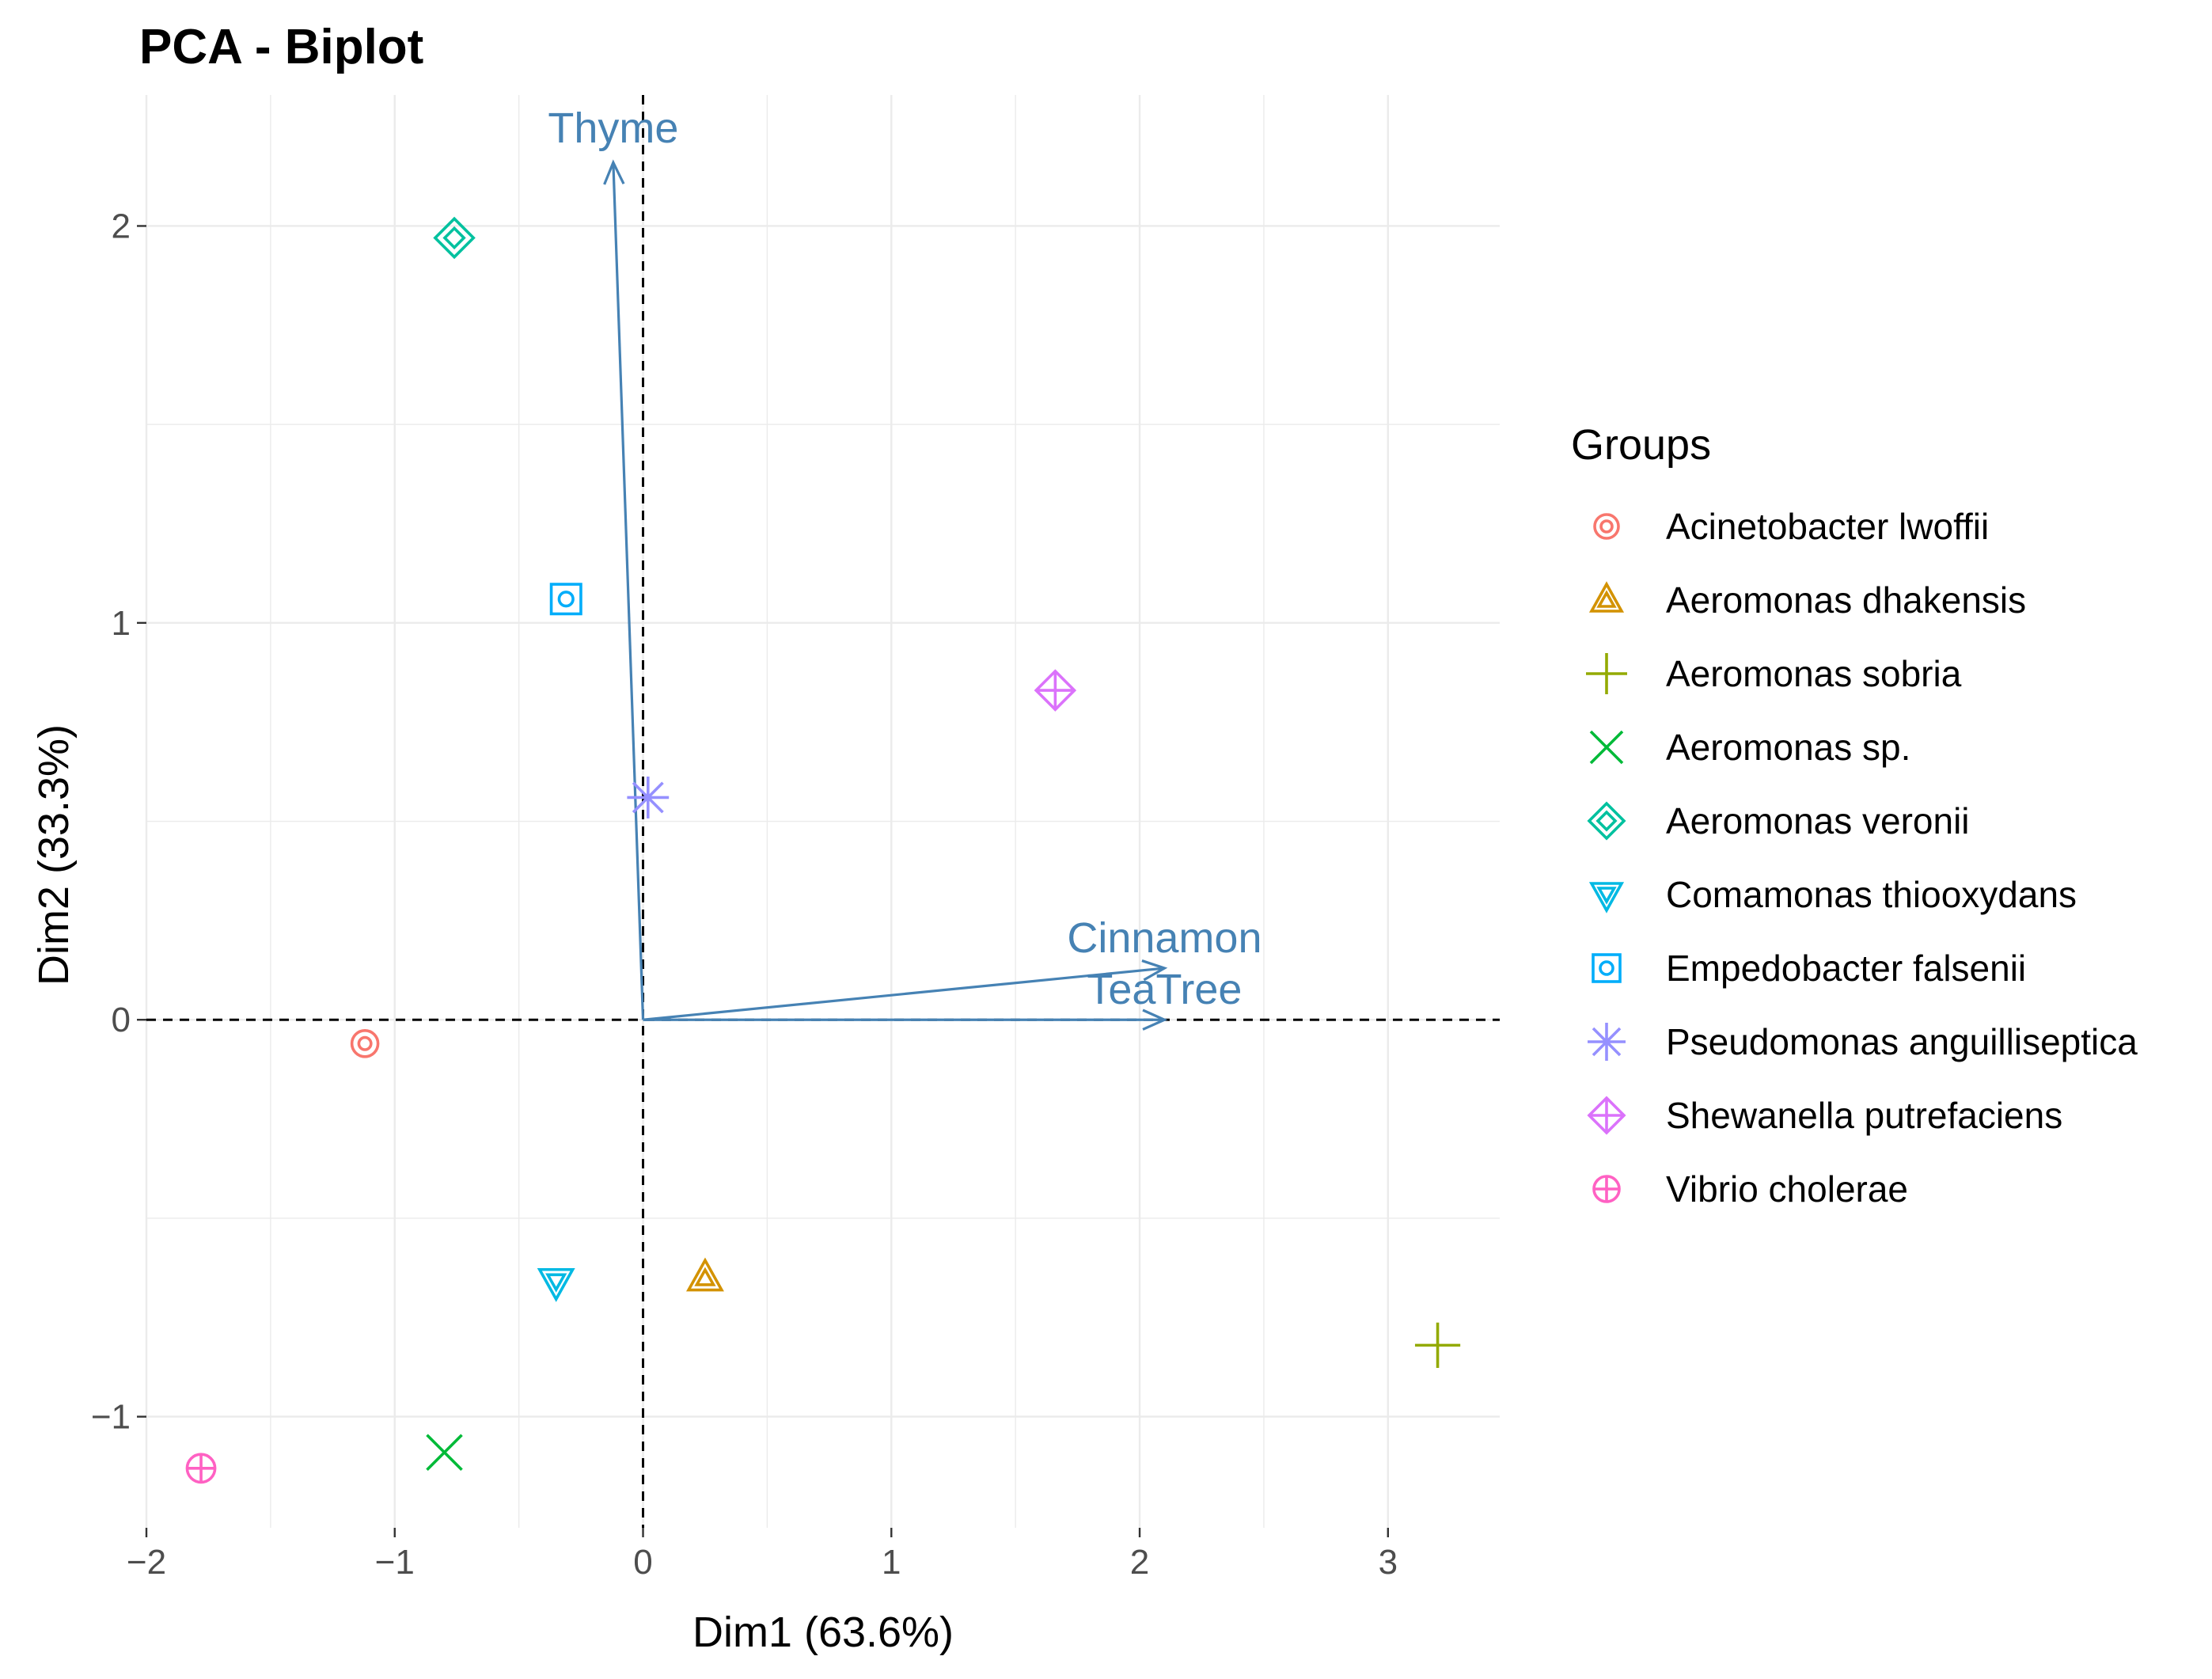 The image size is (2212, 1679). Describe the element at coordinates (54, 855) in the screenshot. I see `y-axis-title: Dim2 (33.3%)` at that location.